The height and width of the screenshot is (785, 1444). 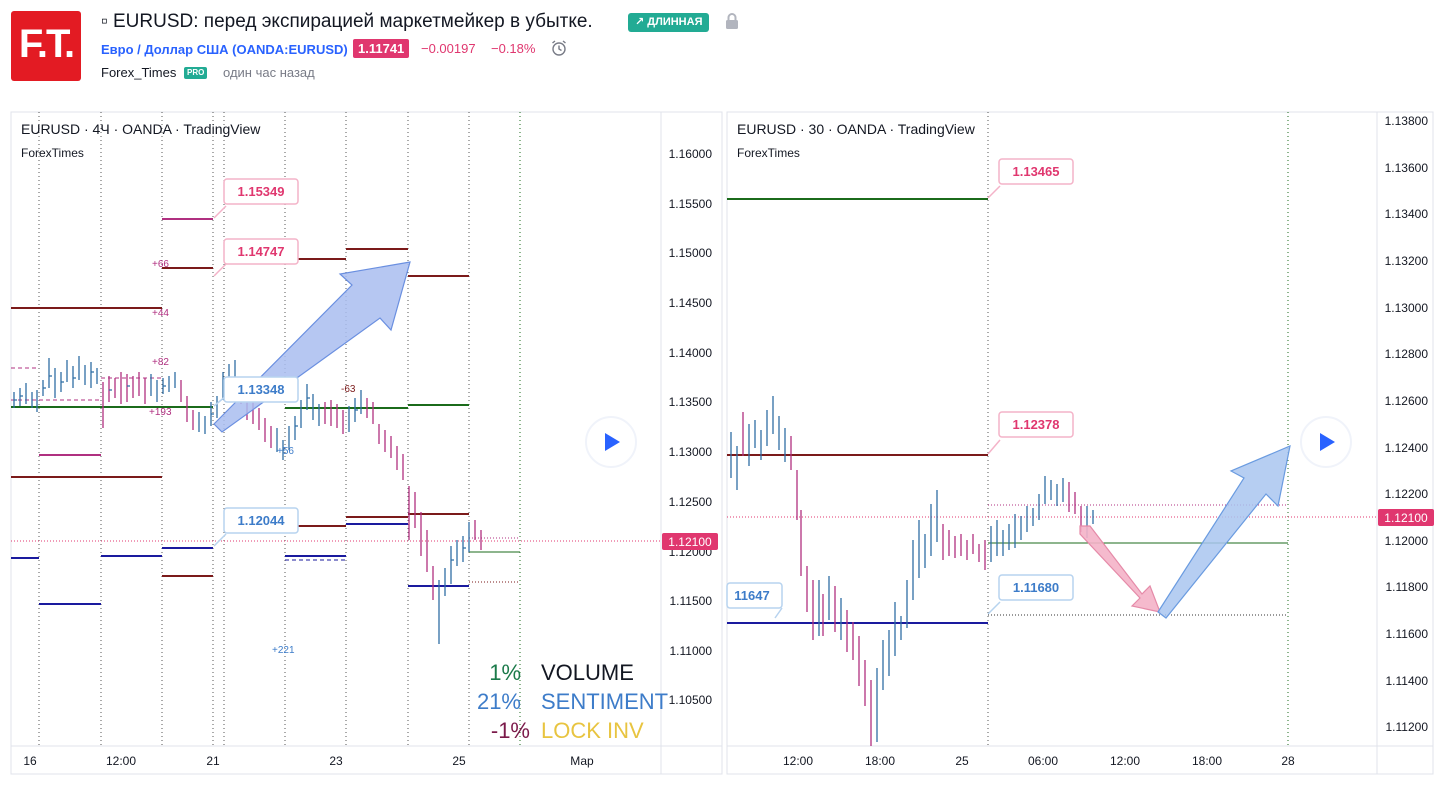 I want to click on left-play-button, so click(x=611, y=442).